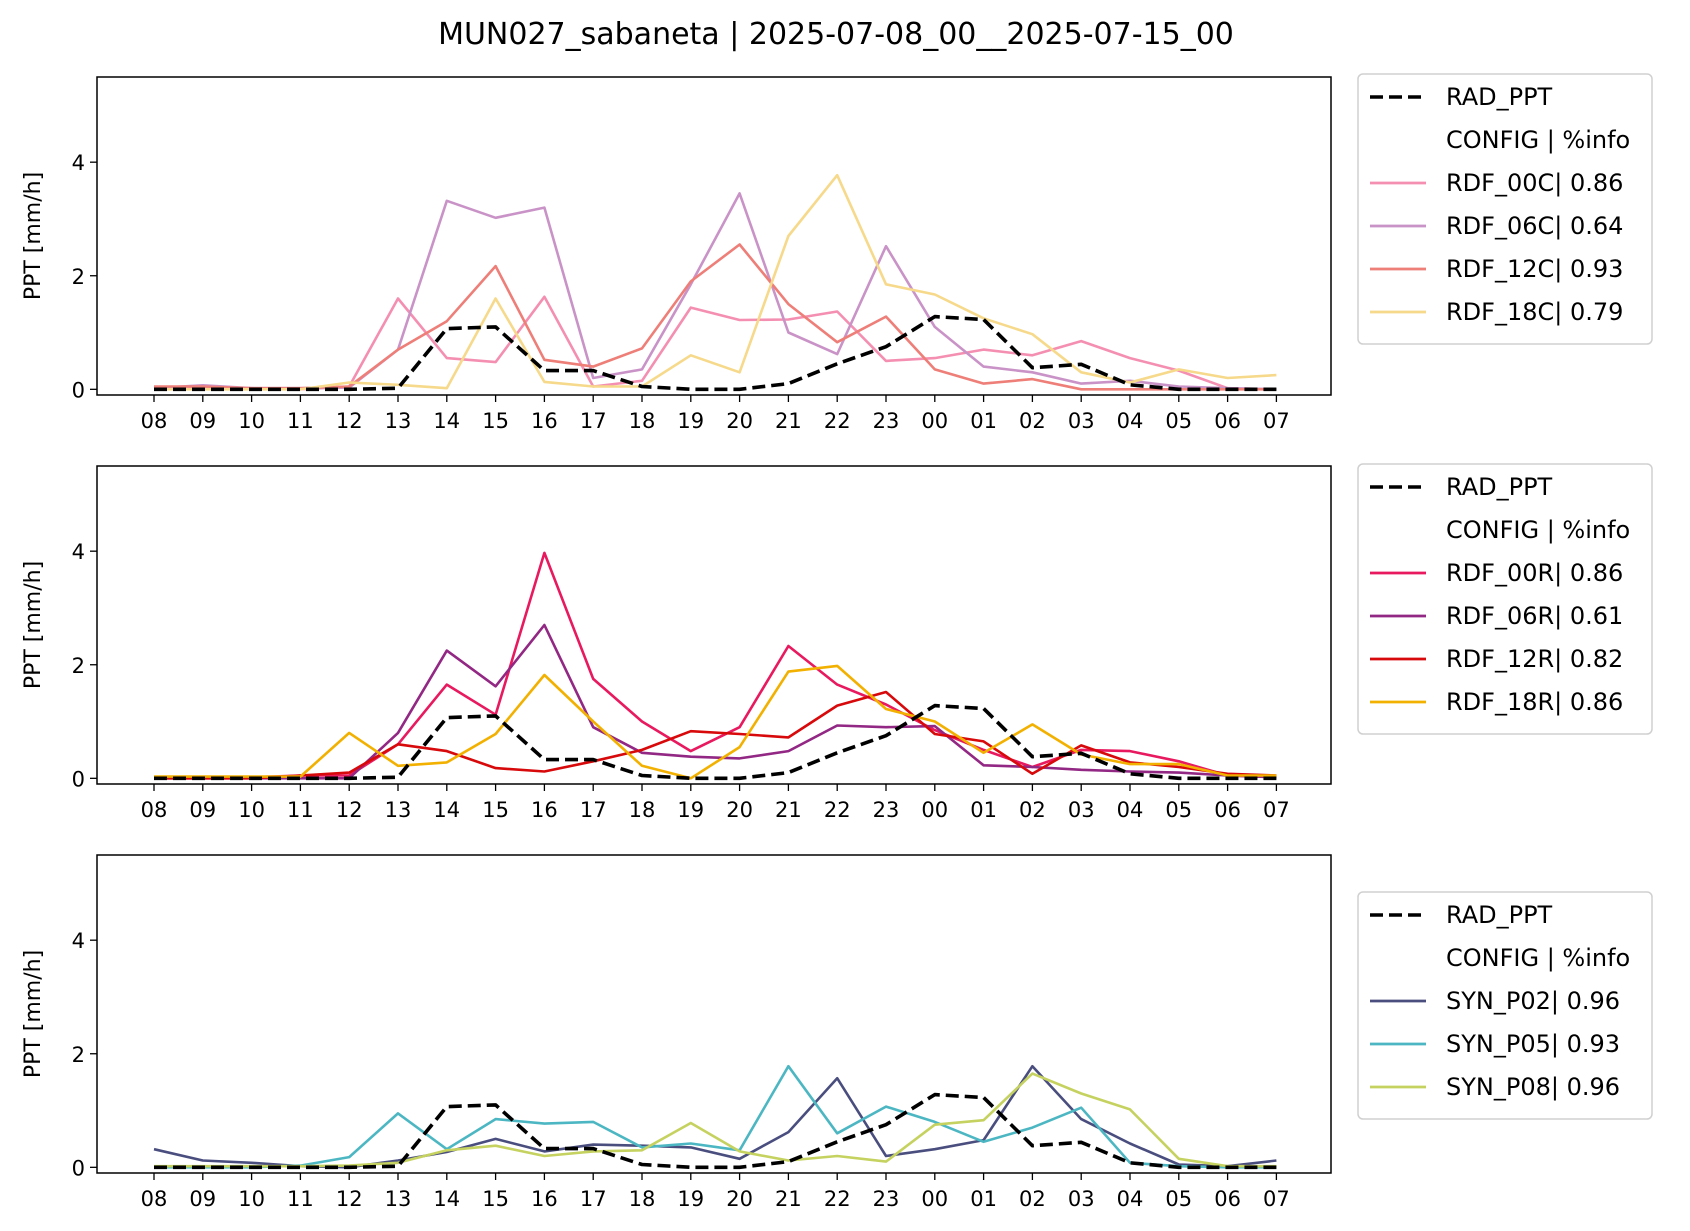  I want to click on legend-label-2: RDF_12C| 0.93, so click(1534, 269).